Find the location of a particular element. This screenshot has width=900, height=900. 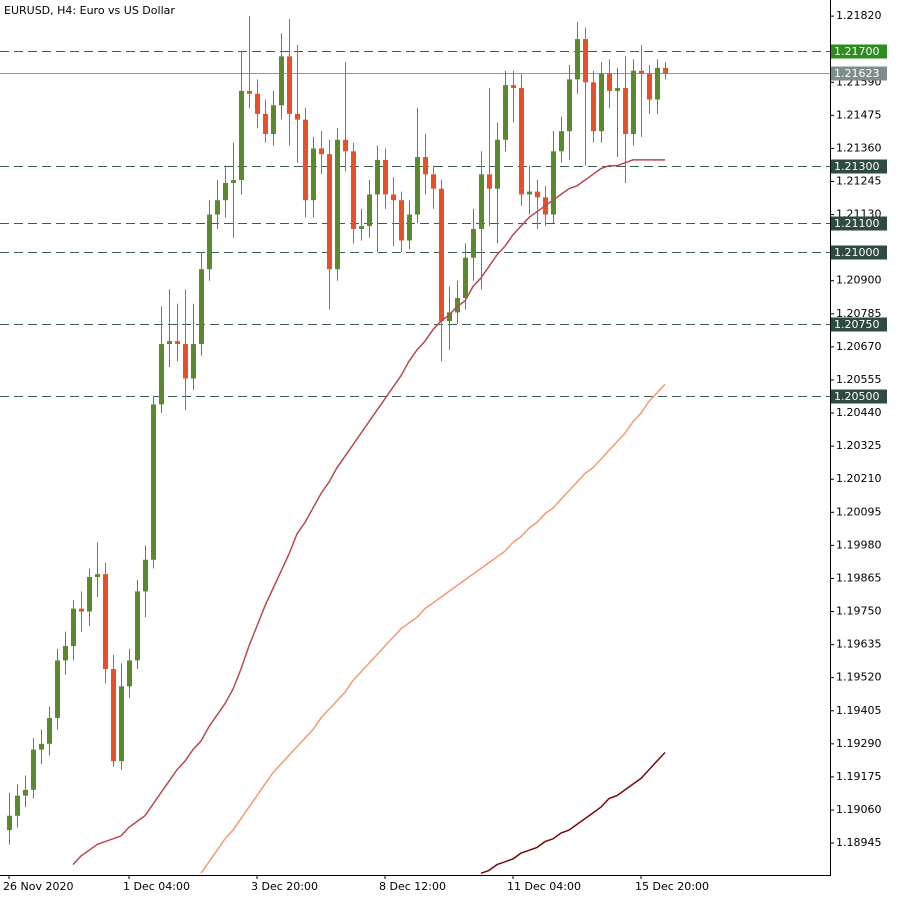

level-label: 1.21100 is located at coordinates (857, 223).